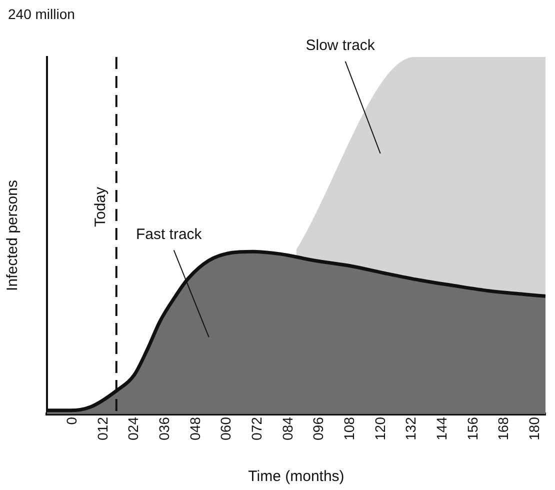  What do you see at coordinates (410, 428) in the screenshot?
I see `x-tick-label: 132` at bounding box center [410, 428].